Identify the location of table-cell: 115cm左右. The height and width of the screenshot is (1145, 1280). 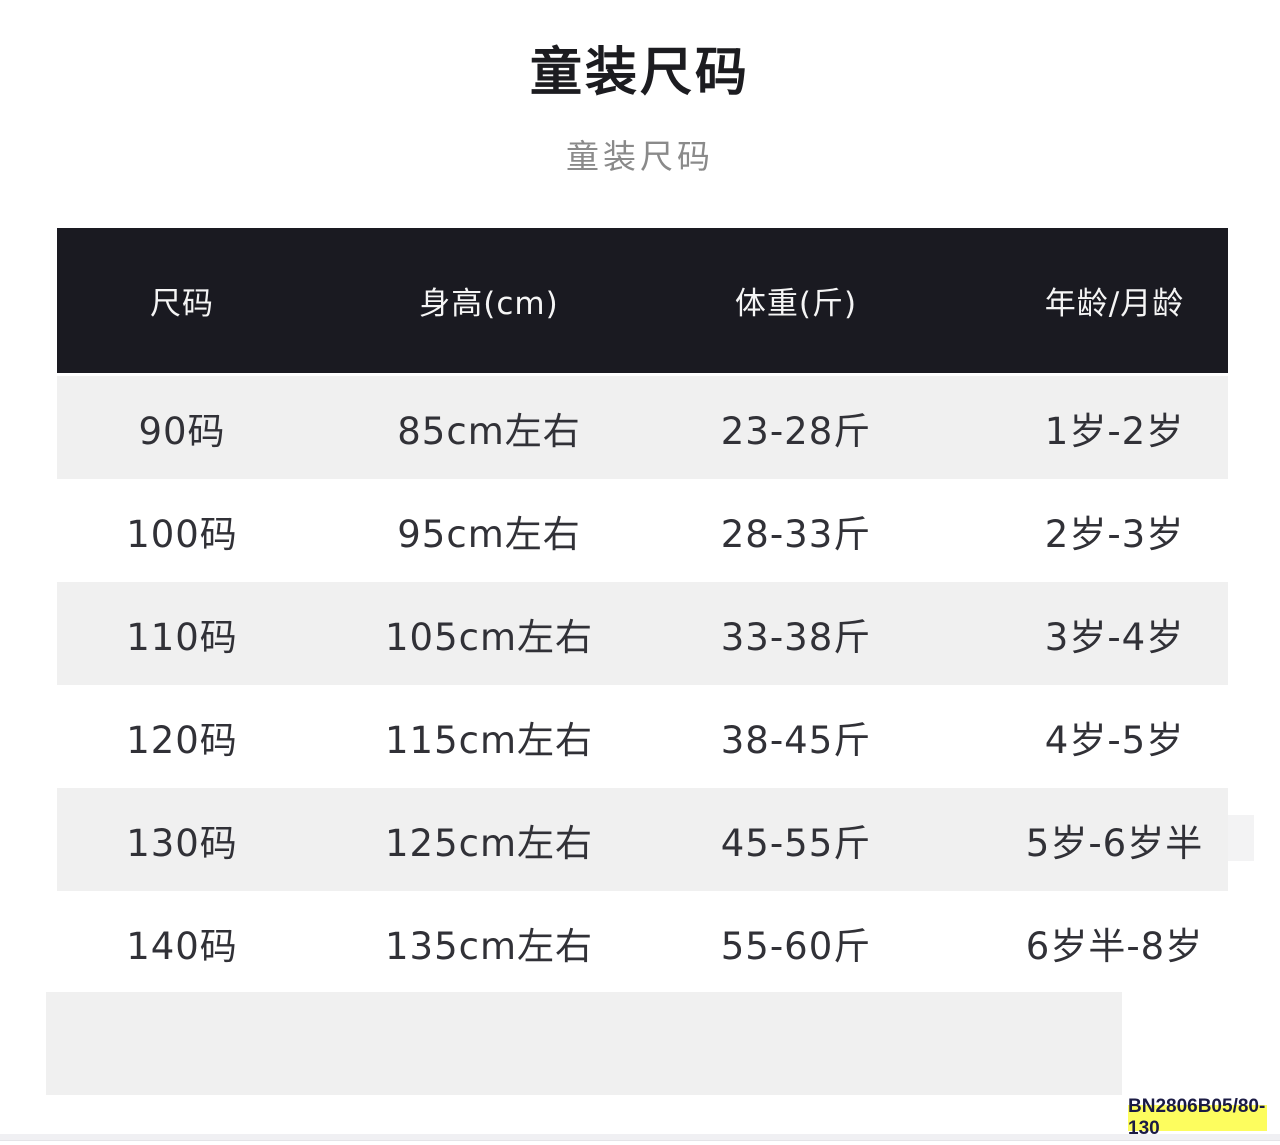
(488, 740).